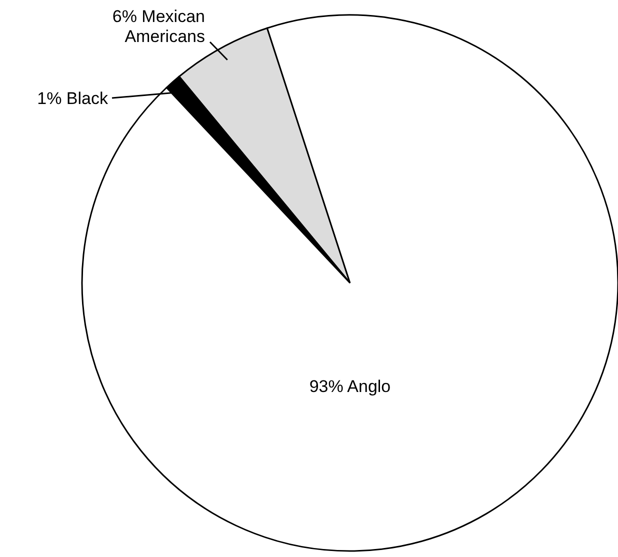 Image resolution: width=618 pixels, height=557 pixels. Describe the element at coordinates (72, 98) in the screenshot. I see `slice-label: 1% Black` at that location.